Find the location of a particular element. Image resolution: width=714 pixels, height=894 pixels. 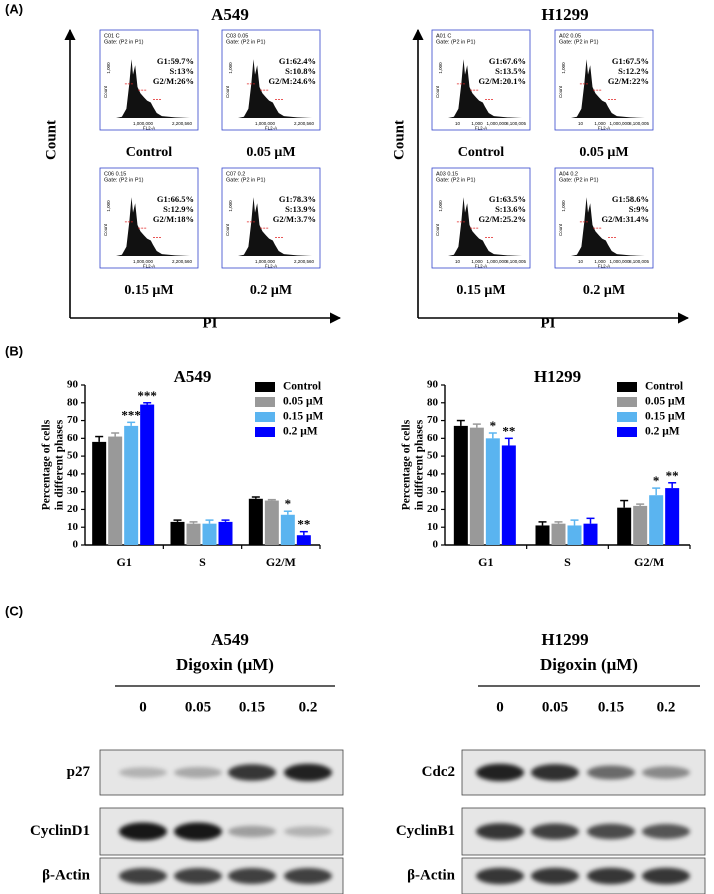

lane-label: 0.2 is located at coordinates (666, 707).